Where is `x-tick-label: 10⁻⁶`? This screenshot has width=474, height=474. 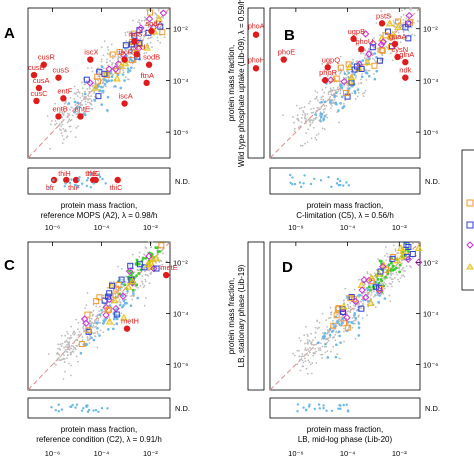 x-tick-label: 10⁻⁶ is located at coordinates (295, 453).